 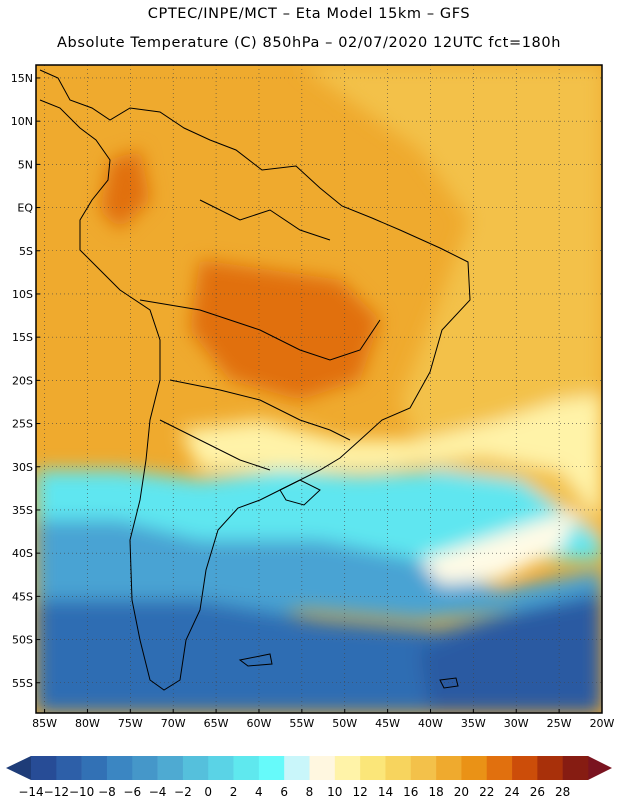 What do you see at coordinates (516, 723) in the screenshot?
I see `lon-label: 30W` at bounding box center [516, 723].